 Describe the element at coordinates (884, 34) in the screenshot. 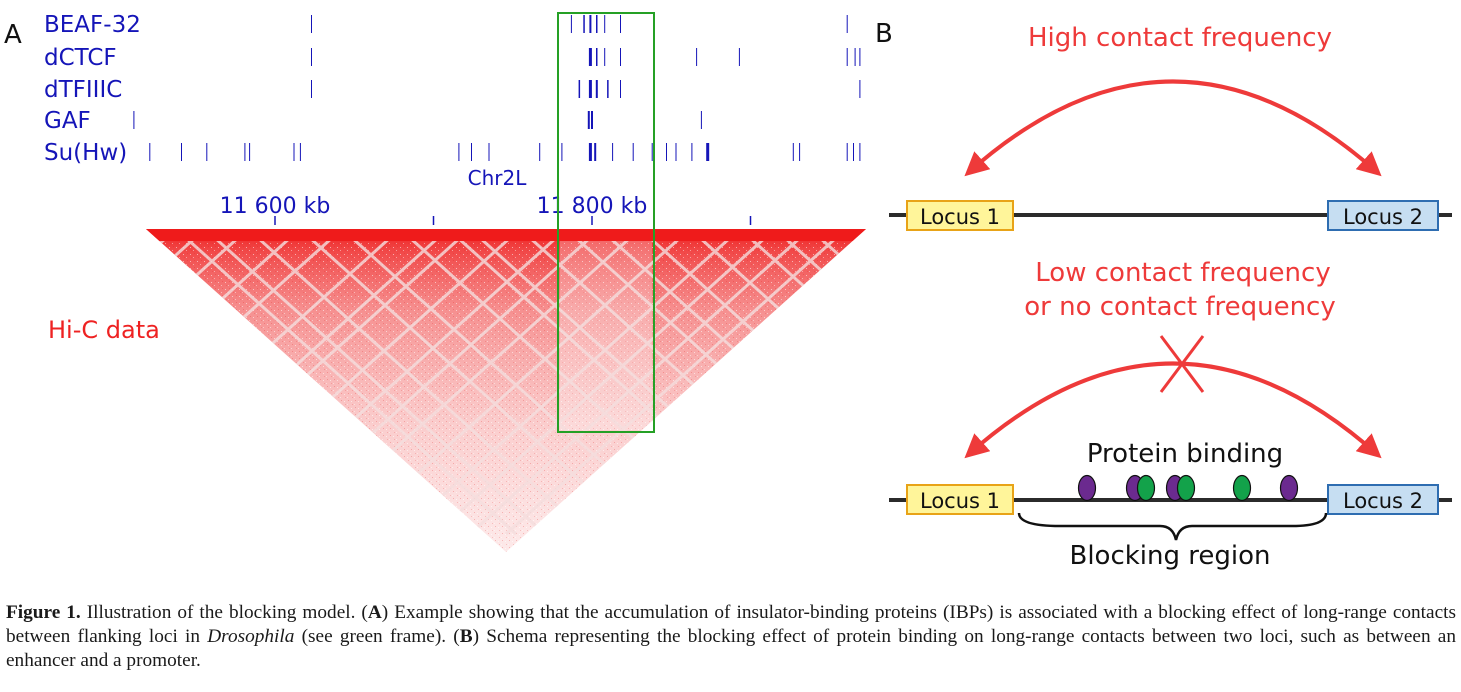

I see `panel-b-label: B` at that location.